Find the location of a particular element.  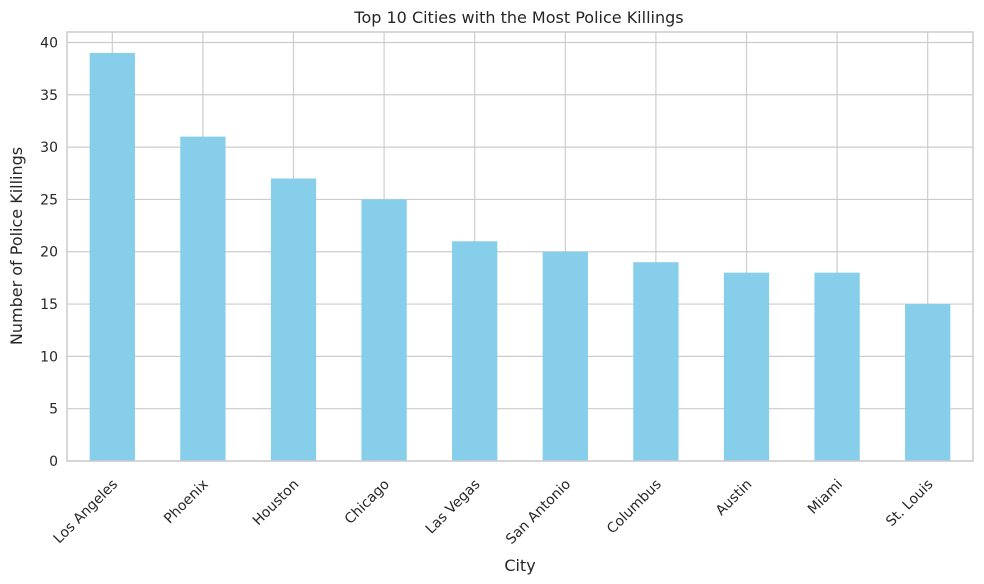

x-axis-label: City is located at coordinates (519, 565).